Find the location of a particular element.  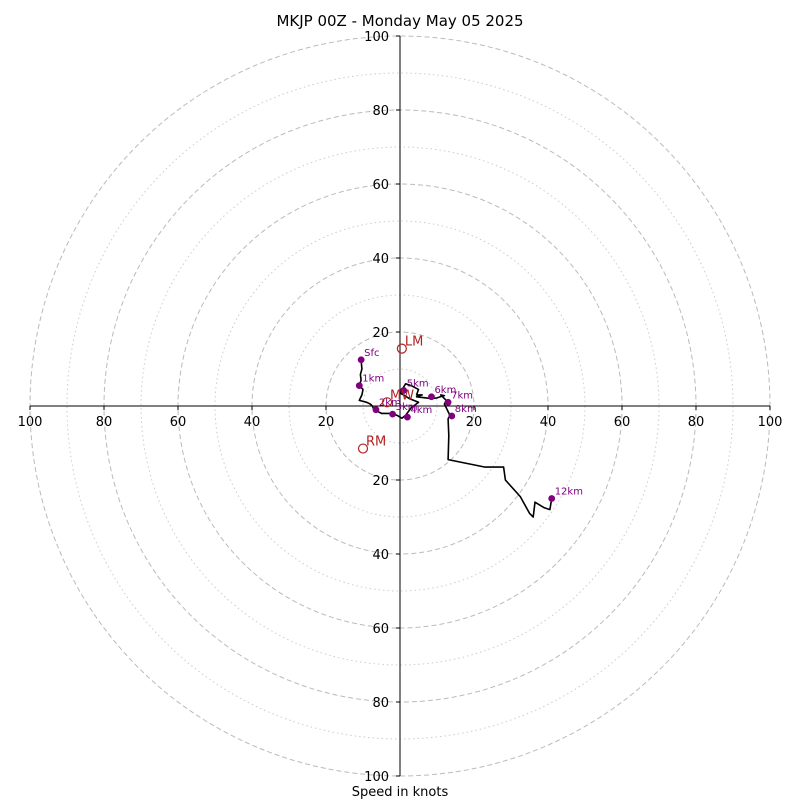

chart-title: MKJP 00Z - Monday May 05 2025 is located at coordinates (399, 21).